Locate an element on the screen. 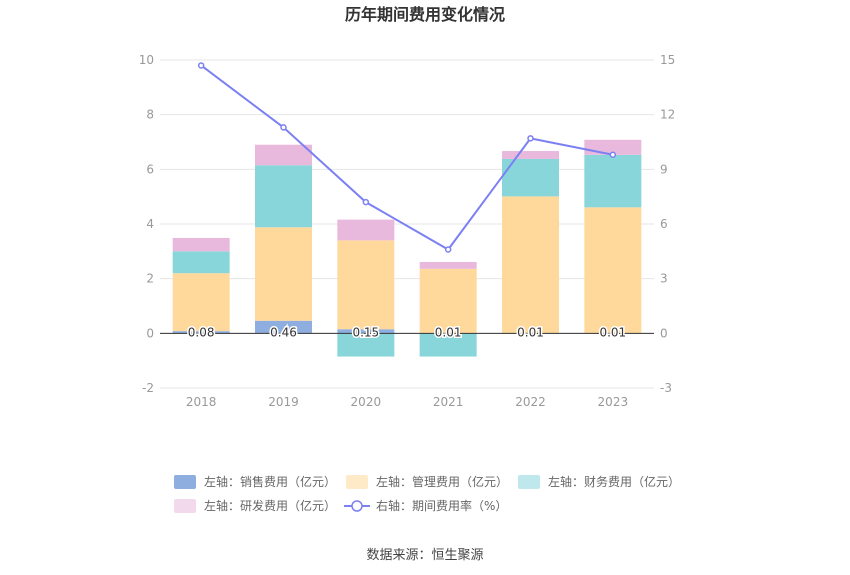  legend-label: 左轴：销售费用（亿元） is located at coordinates (270, 481).